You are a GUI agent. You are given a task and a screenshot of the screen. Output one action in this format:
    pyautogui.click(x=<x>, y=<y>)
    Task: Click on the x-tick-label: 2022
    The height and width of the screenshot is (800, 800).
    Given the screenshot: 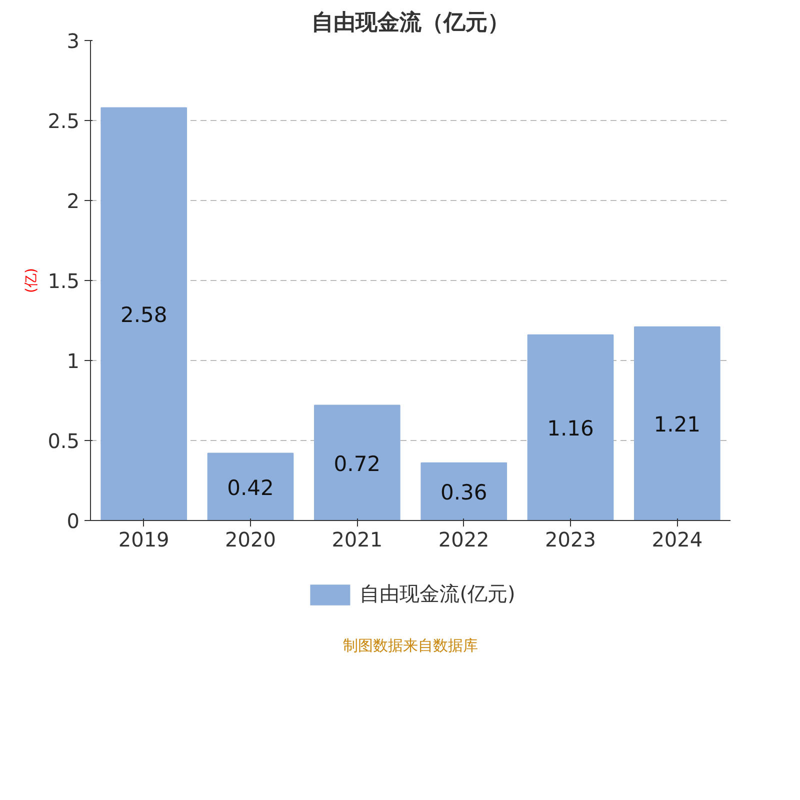 What is the action you would take?
    pyautogui.click(x=464, y=540)
    